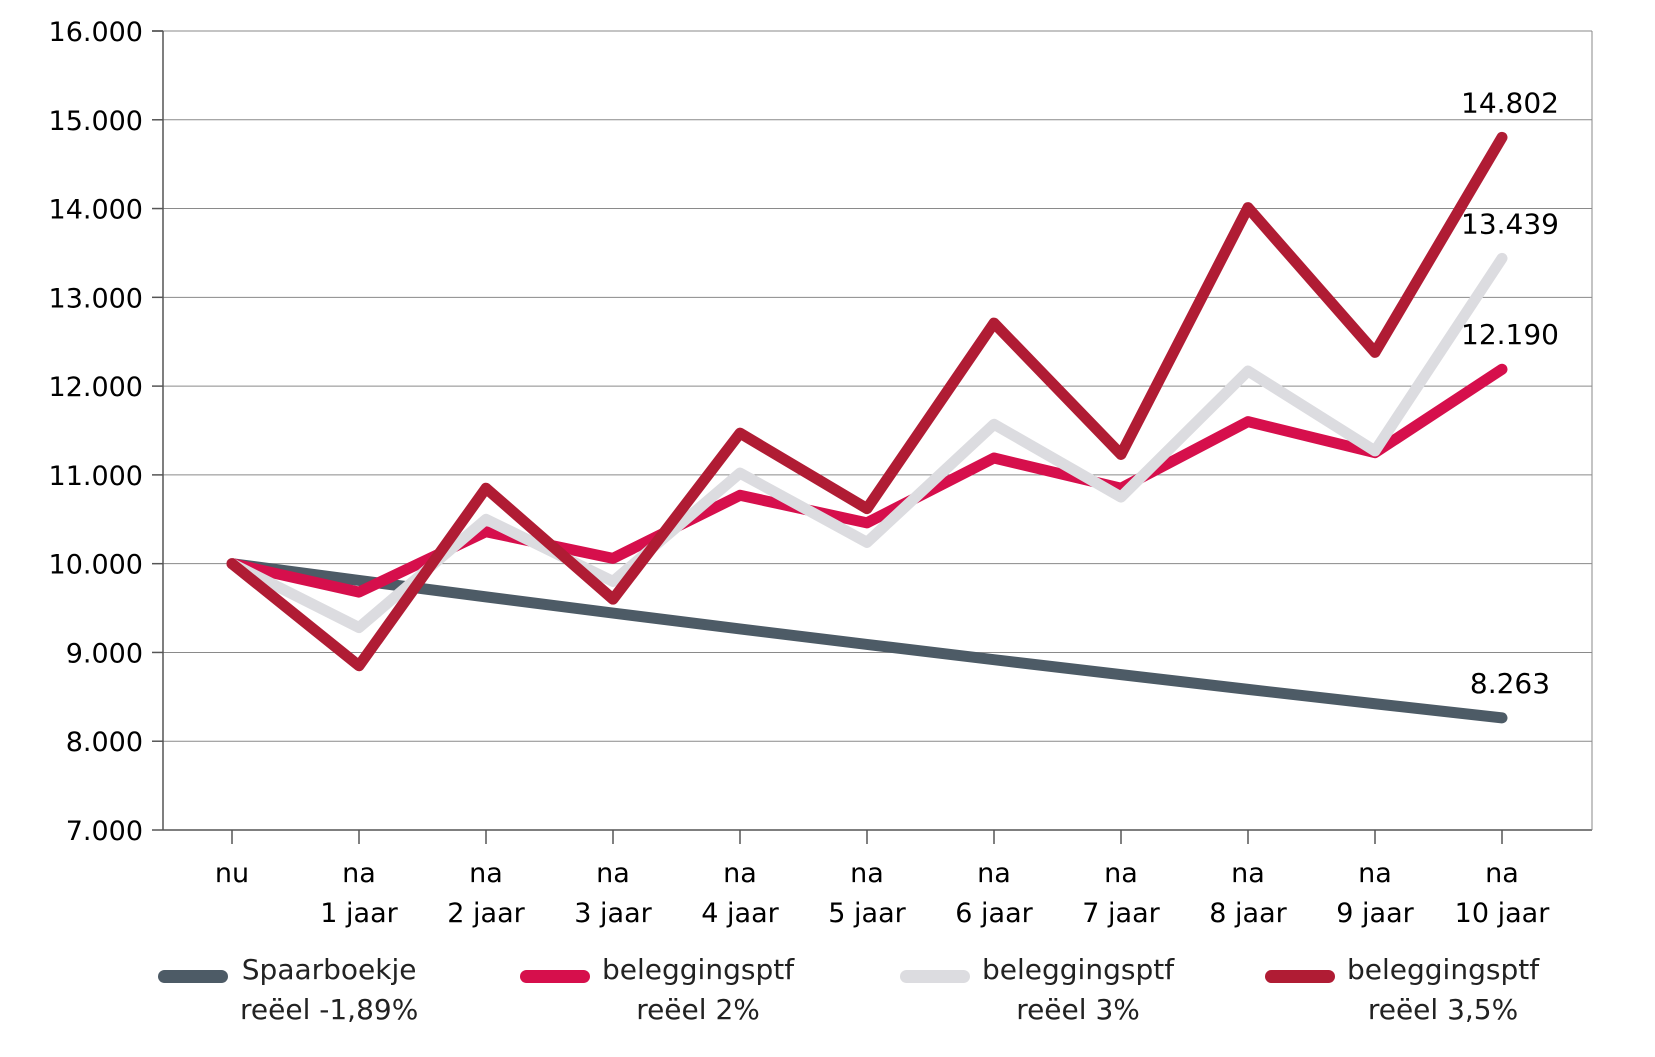  Describe the element at coordinates (104, 831) in the screenshot. I see `y-tick-label: 7.000` at that location.